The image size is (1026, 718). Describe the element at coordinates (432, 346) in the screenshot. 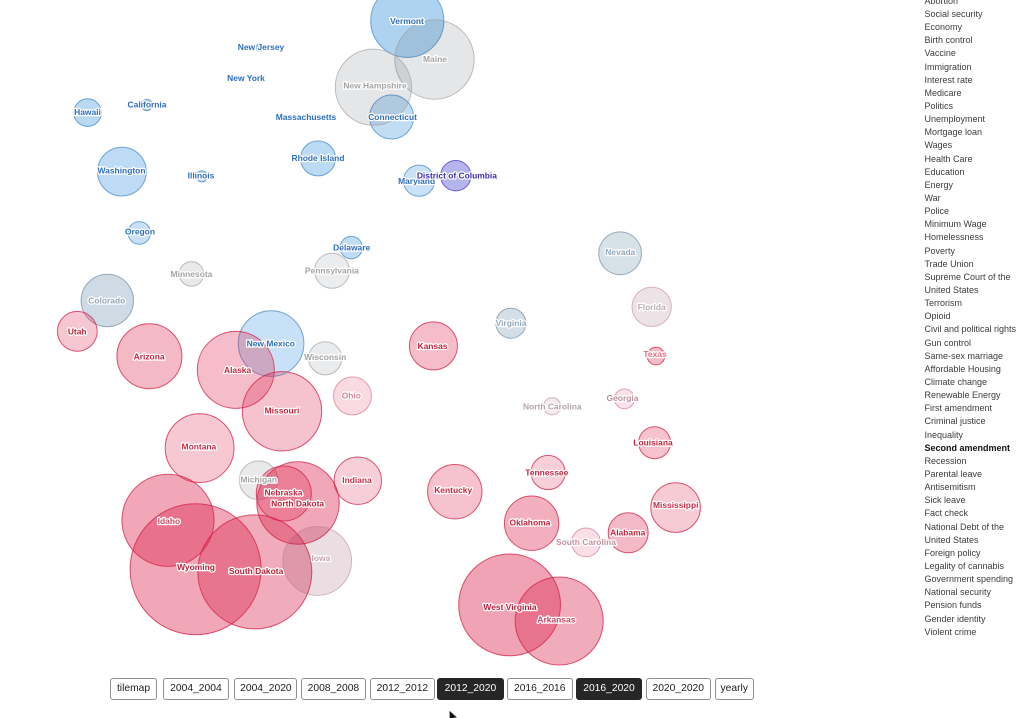

I see `svg-text: Kansas` at that location.